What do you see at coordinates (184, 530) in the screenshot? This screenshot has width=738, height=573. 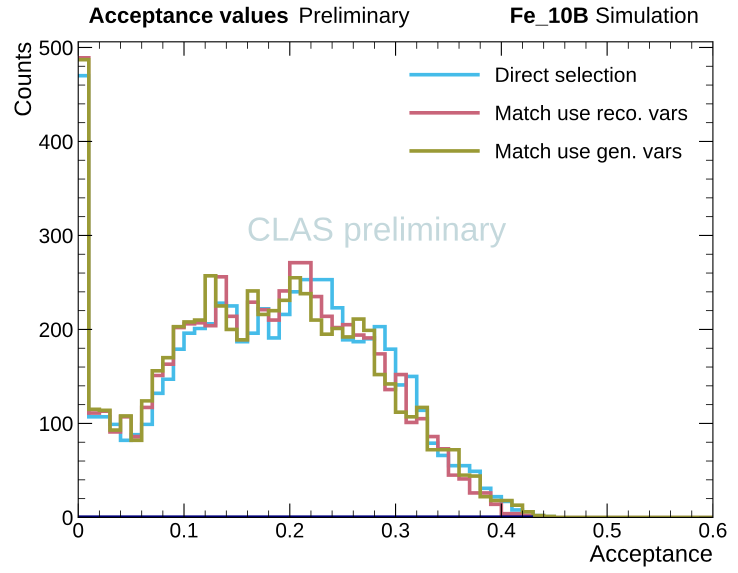 I see `x-tick-label: 0.1` at bounding box center [184, 530].